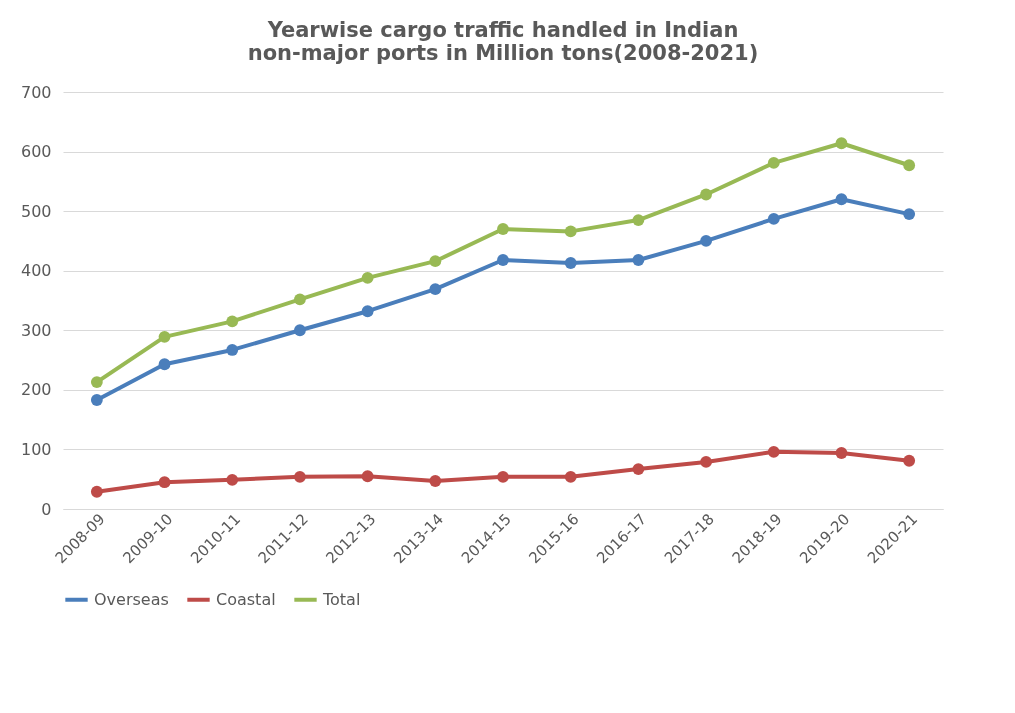  What do you see at coordinates (36, 449) in the screenshot?
I see `y-tick-label: 100` at bounding box center [36, 449].